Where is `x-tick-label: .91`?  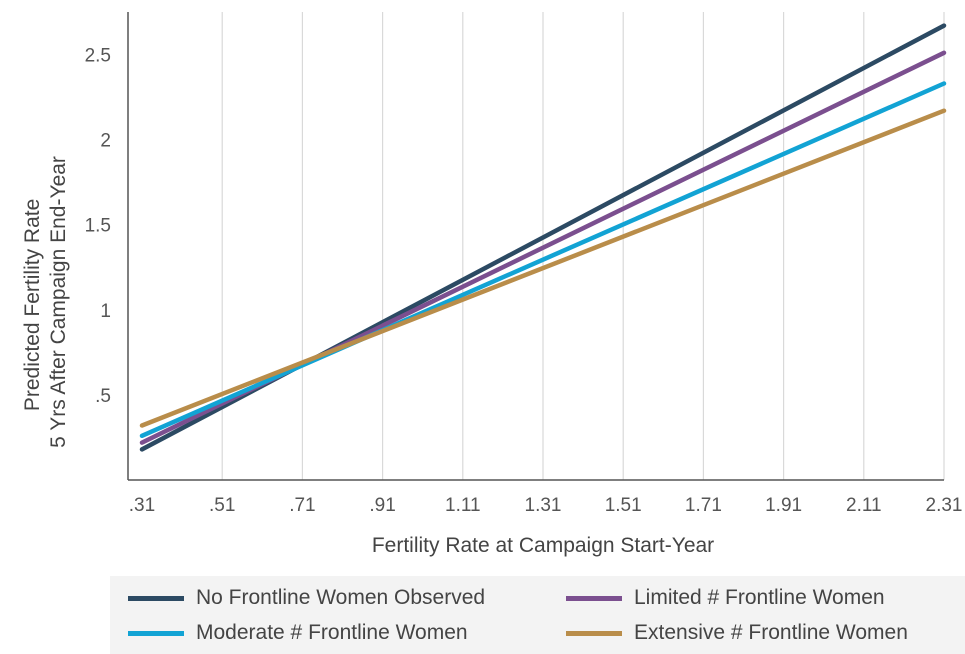 x-tick-label: .91 is located at coordinates (382, 505).